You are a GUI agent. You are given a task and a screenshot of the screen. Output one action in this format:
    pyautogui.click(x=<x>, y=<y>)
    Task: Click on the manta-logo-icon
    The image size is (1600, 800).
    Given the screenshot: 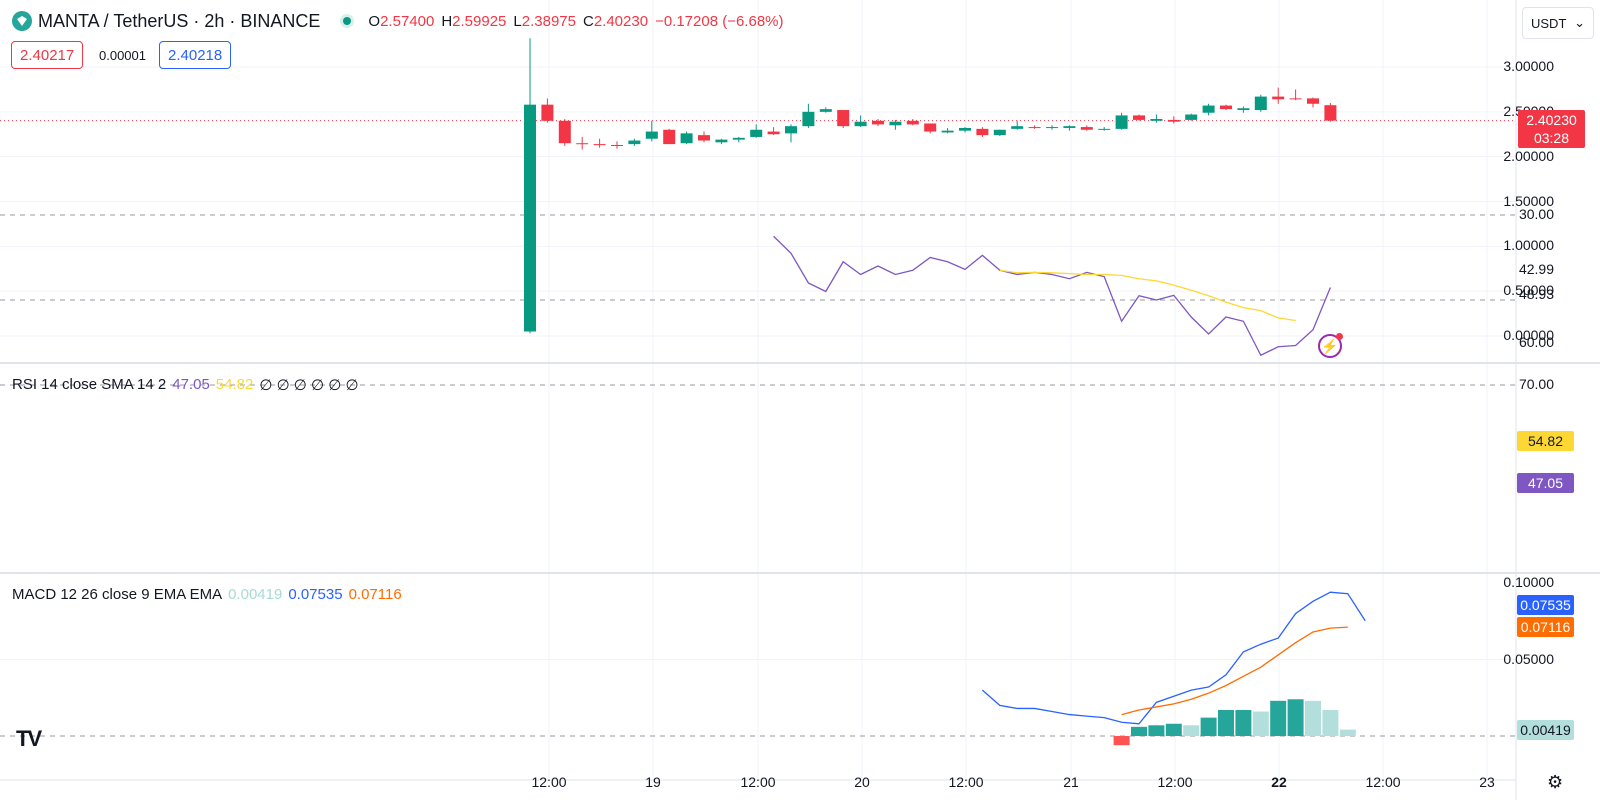 What is the action you would take?
    pyautogui.click(x=22, y=21)
    